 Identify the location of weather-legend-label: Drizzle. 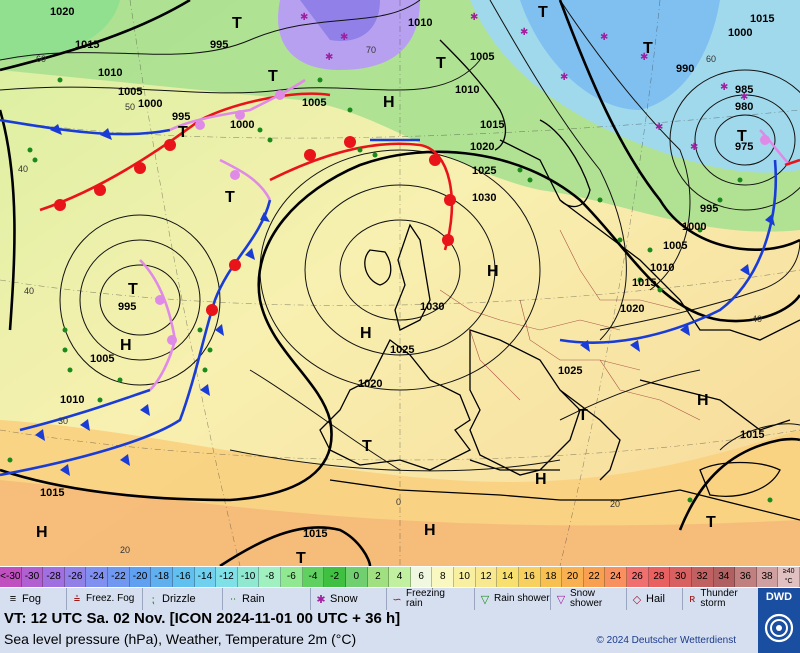
(179, 599).